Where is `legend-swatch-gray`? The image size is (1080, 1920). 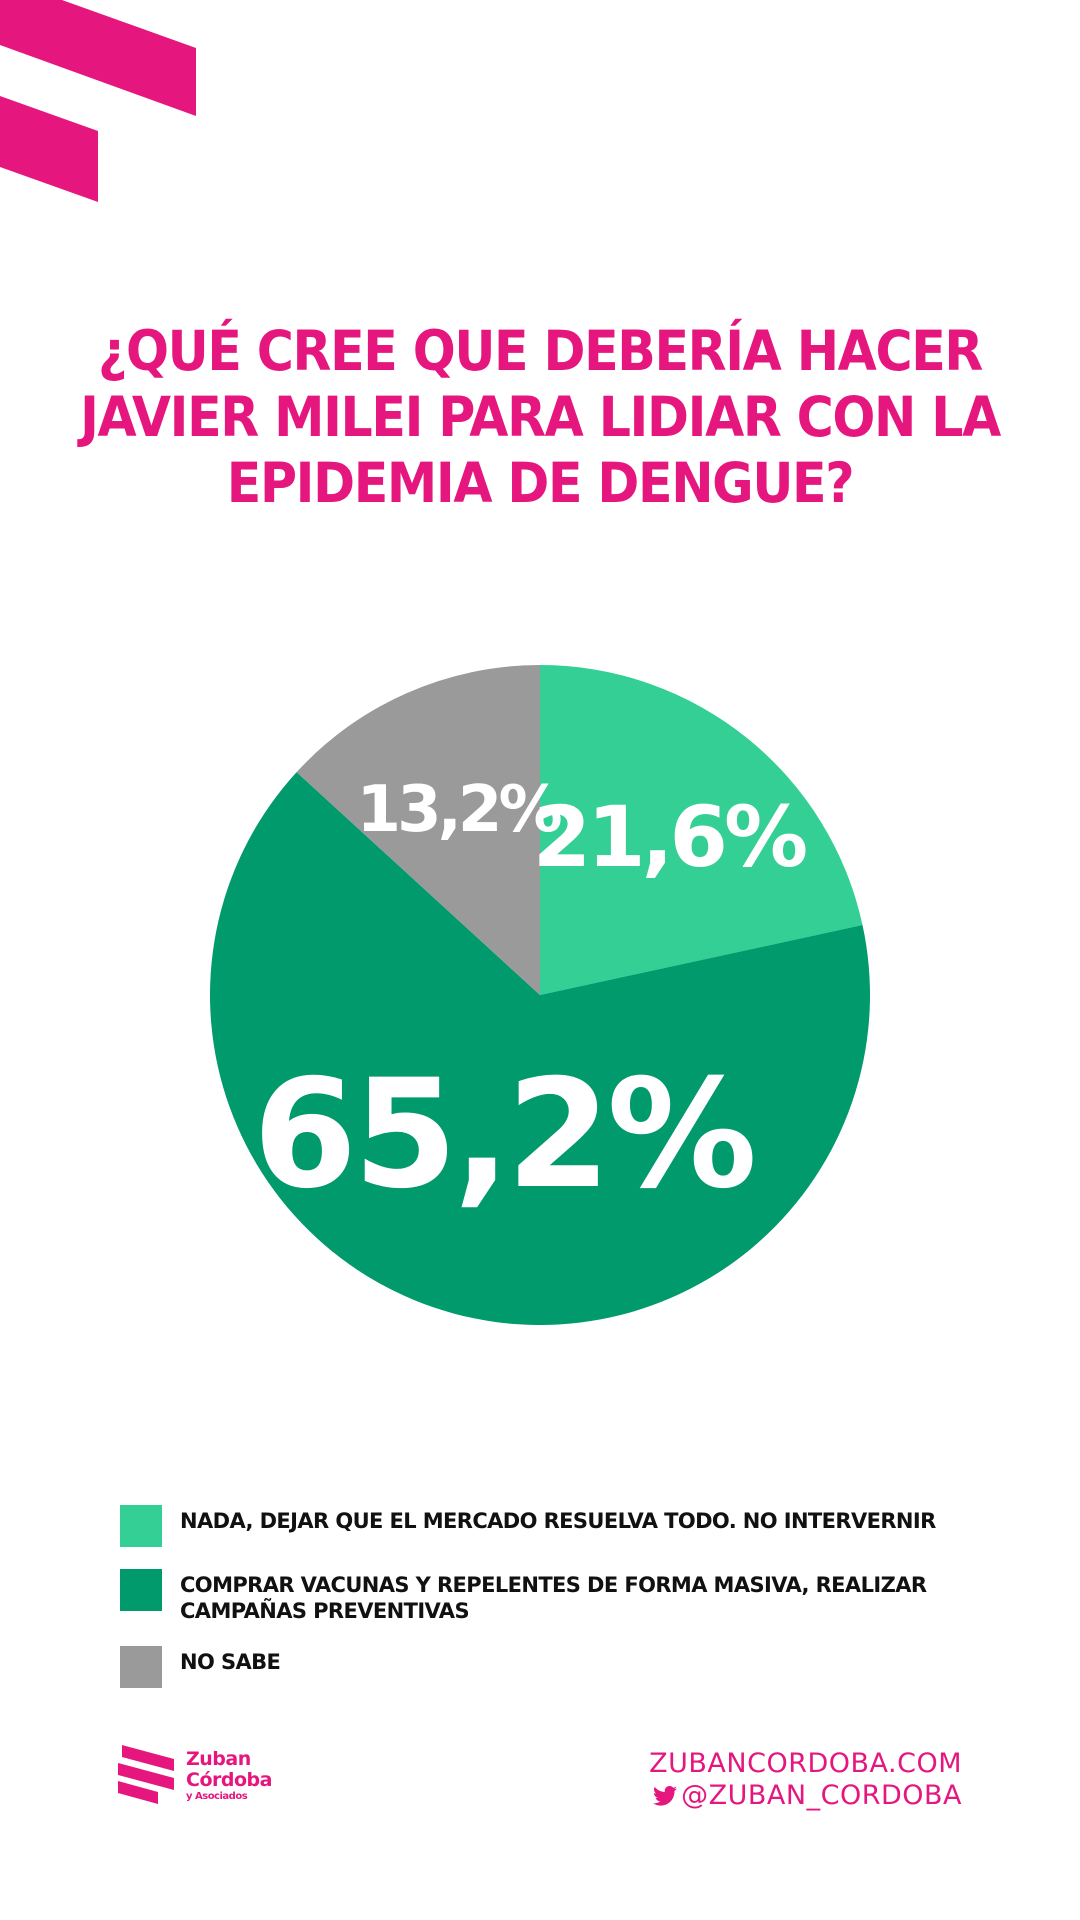
legend-swatch-gray is located at coordinates (141, 1667).